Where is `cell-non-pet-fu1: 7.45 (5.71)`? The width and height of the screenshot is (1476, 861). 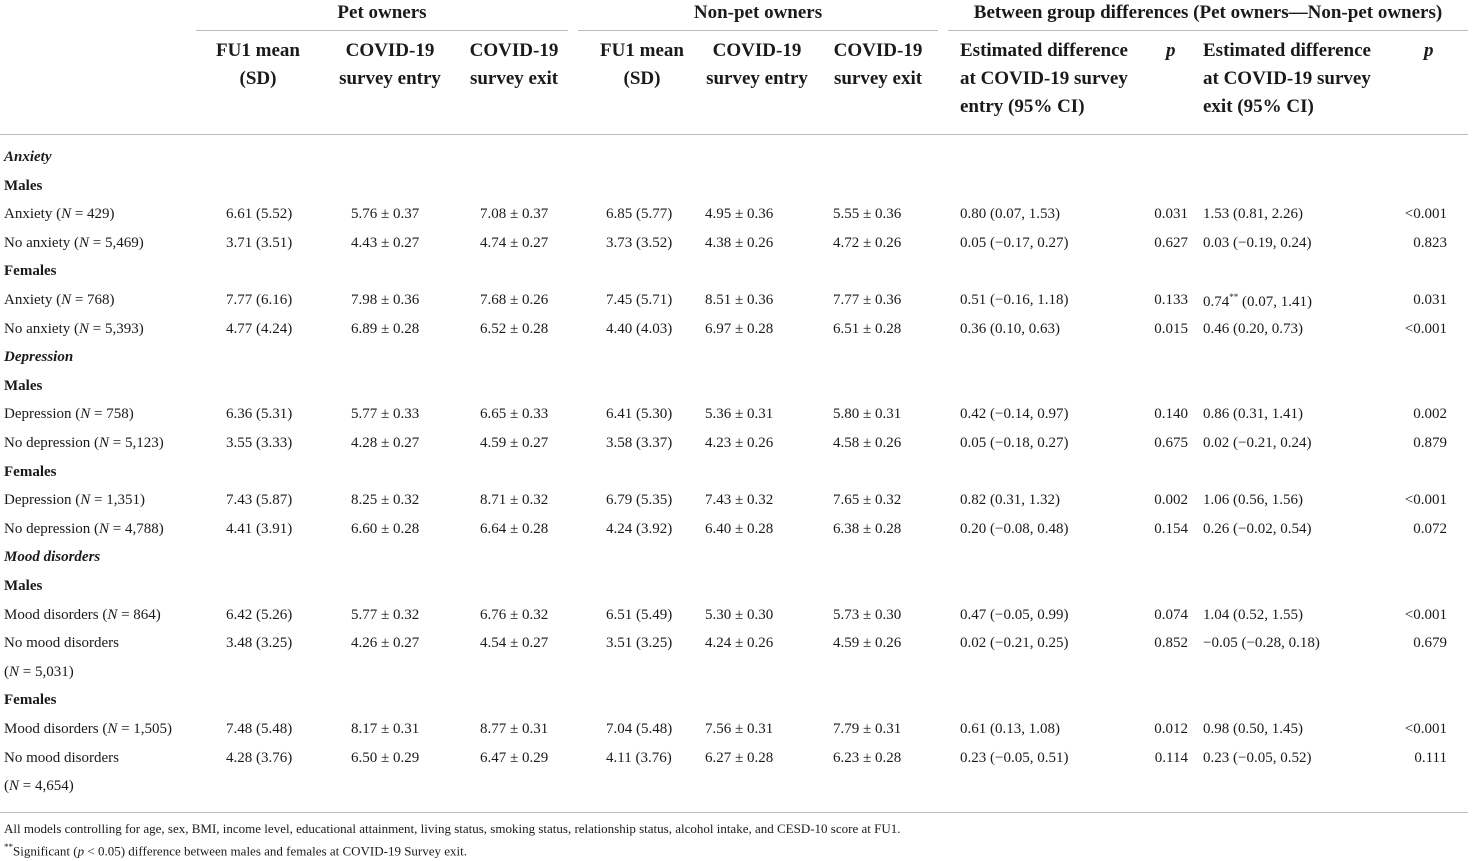
cell-non-pet-fu1: 7.45 (5.71) is located at coordinates (639, 300).